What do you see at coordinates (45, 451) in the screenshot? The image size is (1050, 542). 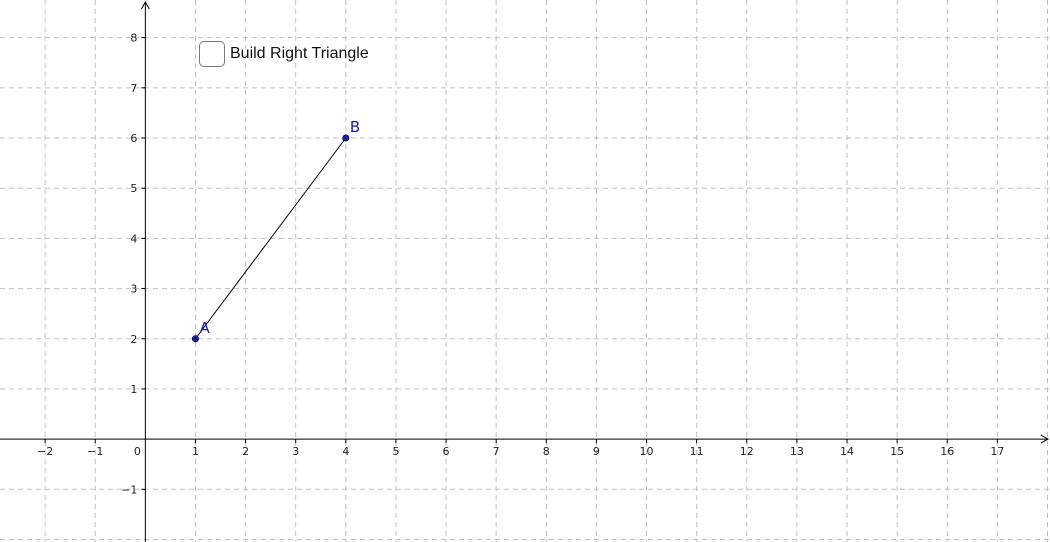 I see `x-tick-label: −2` at bounding box center [45, 451].